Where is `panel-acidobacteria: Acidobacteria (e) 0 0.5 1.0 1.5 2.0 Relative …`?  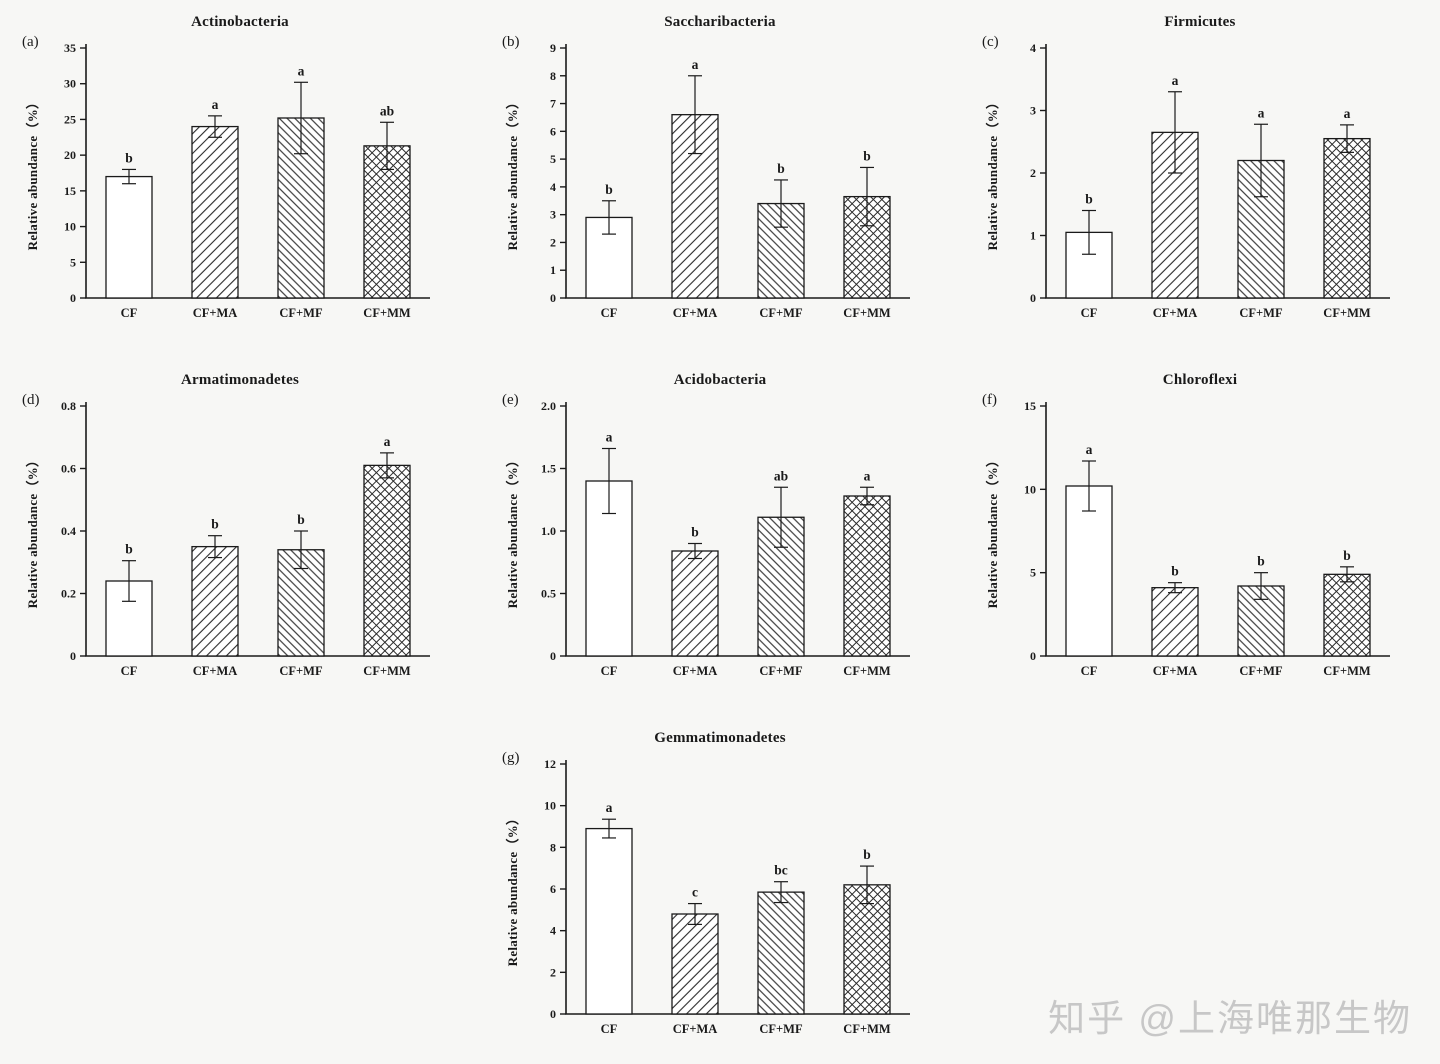 panel-acidobacteria: Acidobacteria (e) 0 0.5 1.0 1.5 2.0 Relative … is located at coordinates (720, 537).